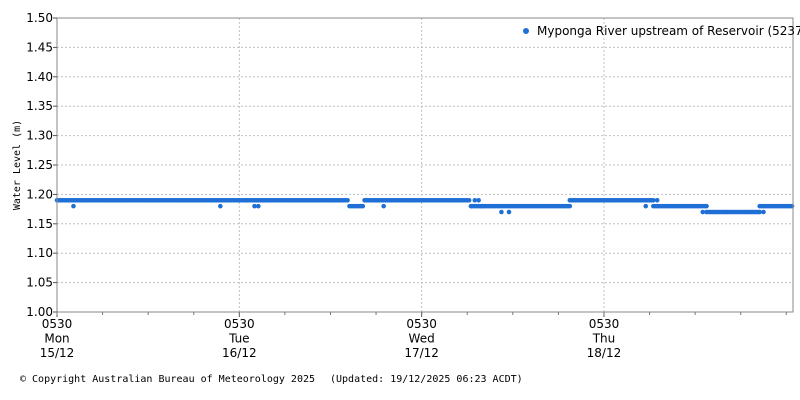  Describe the element at coordinates (39, 18) in the screenshot. I see `y-tick-label: 1.50` at that location.